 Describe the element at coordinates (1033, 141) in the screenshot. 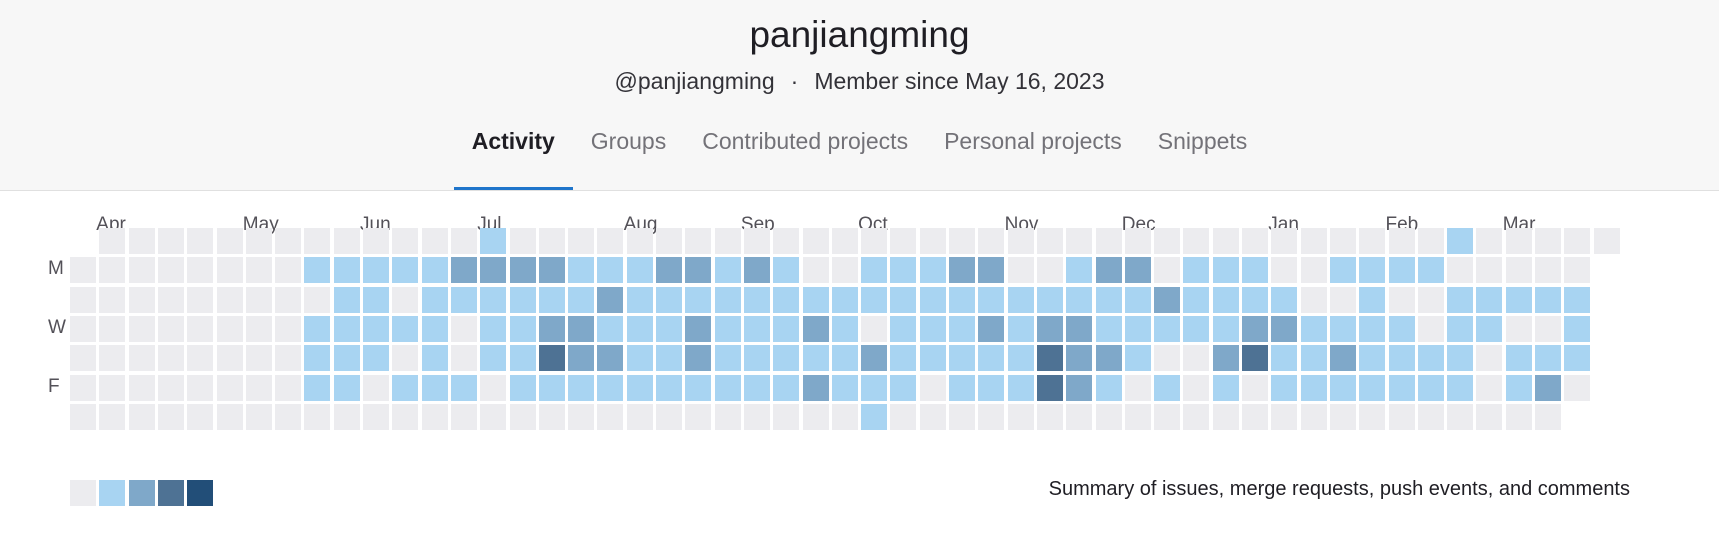

I see `tab-personal-projects: Personal projects` at that location.